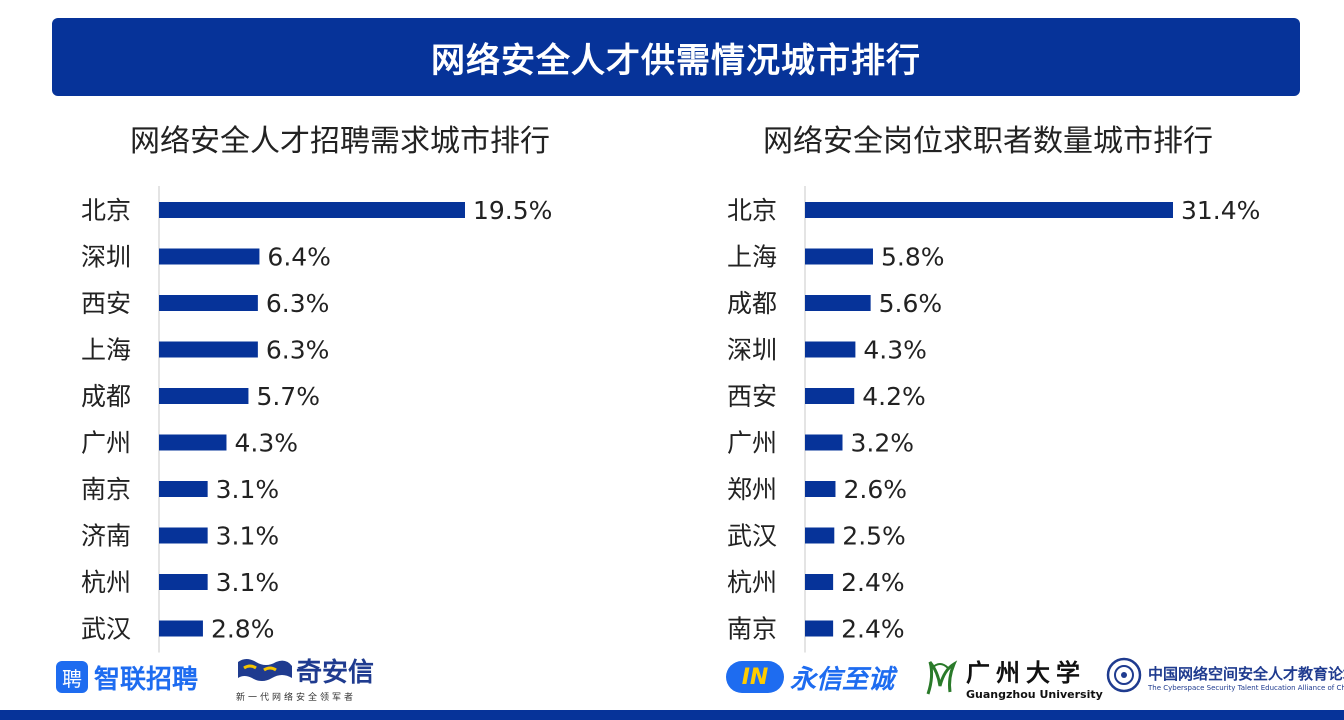 This screenshot has height=720, width=1344. I want to click on demand-category-label: 广州, so click(106, 443).